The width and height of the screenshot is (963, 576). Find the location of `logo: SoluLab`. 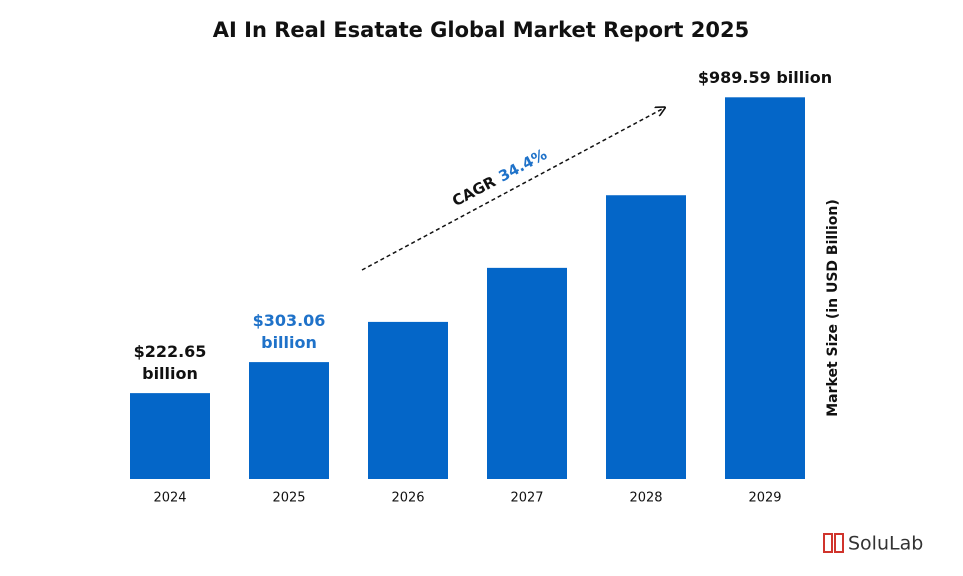

logo: SoluLab is located at coordinates (873, 544).